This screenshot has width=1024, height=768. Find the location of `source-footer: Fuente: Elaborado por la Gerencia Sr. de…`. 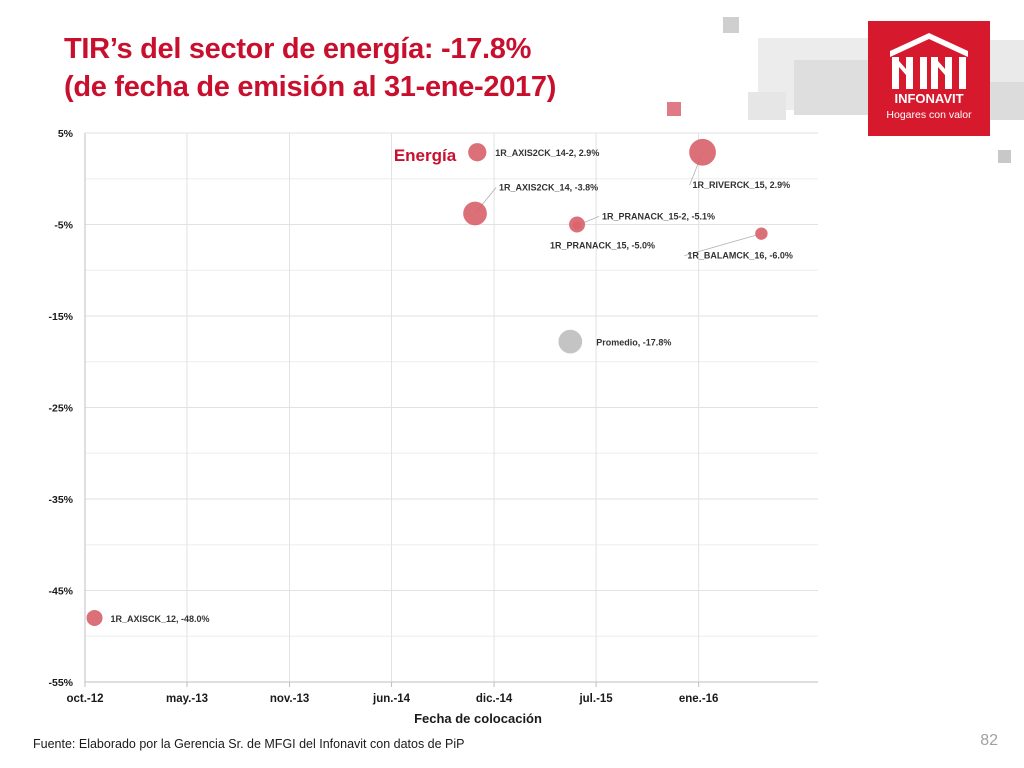

source-footer: Fuente: Elaborado por la Gerencia Sr. de… is located at coordinates (249, 744).